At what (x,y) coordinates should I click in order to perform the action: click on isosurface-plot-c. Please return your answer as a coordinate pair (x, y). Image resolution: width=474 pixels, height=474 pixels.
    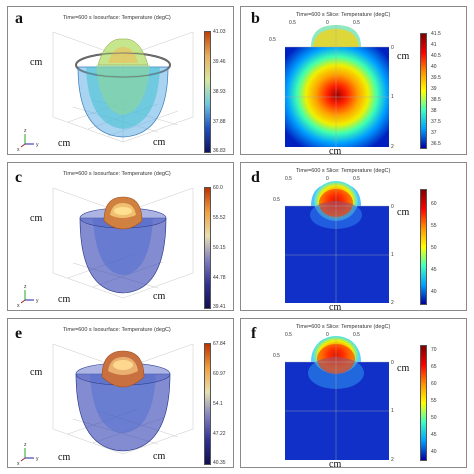
    Looking at the image, I should click on (123, 243).